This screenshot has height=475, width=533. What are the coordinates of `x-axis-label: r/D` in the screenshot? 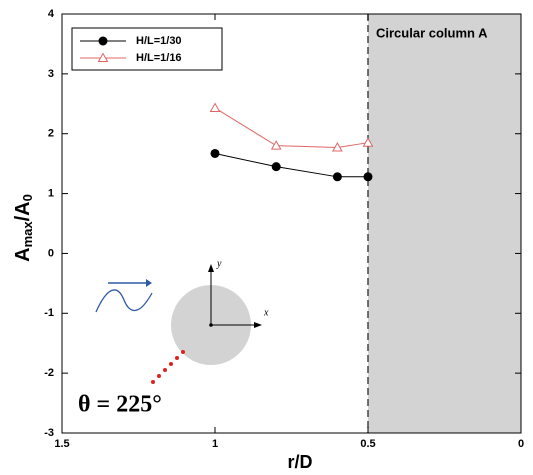 It's located at (299, 462).